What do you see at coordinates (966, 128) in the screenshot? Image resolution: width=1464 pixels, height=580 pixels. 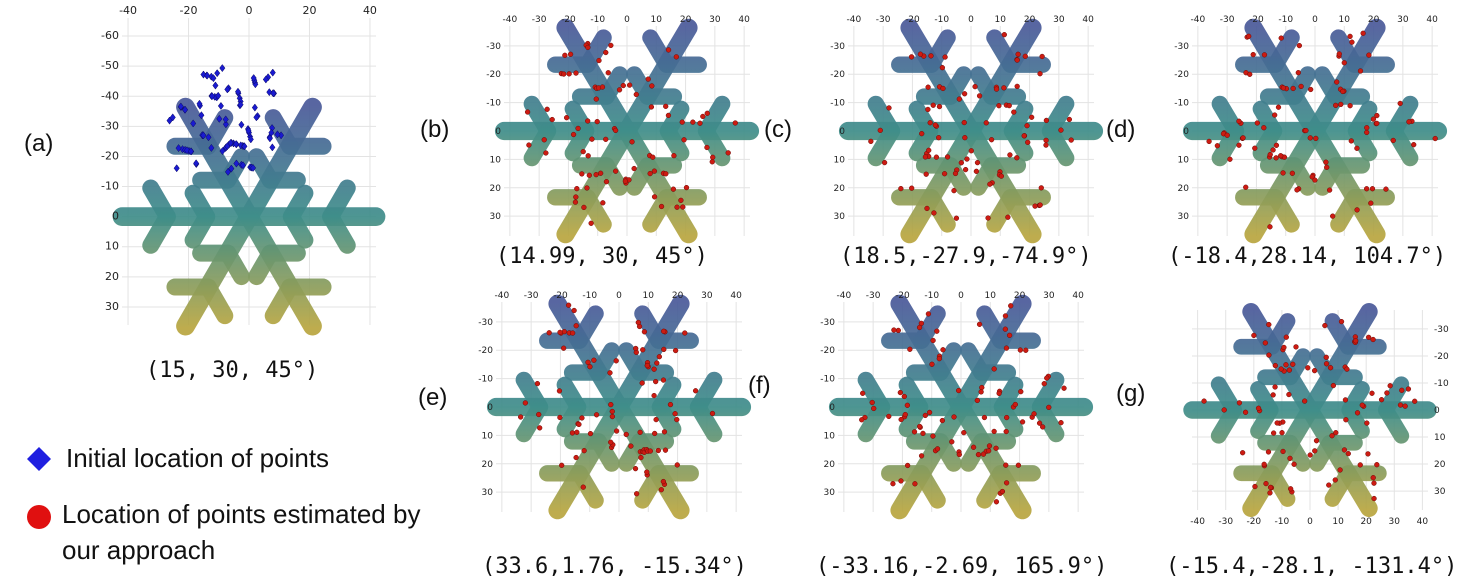 I see `panel-c: -40 -30 -20 -10 0 10 20 30 40 -30 -20 -10 0 10 20 30` at bounding box center [966, 128].